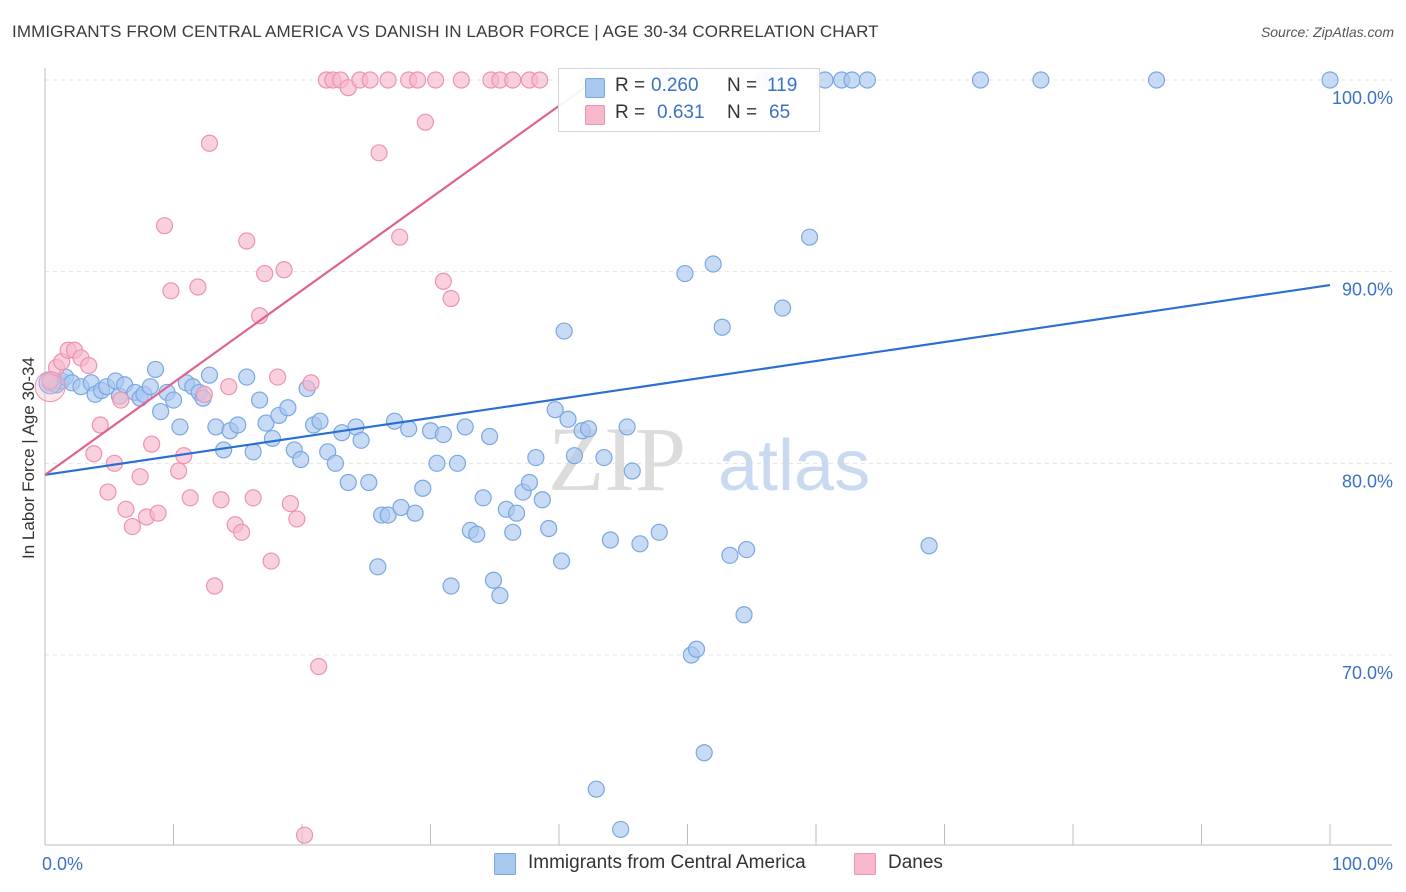  Describe the element at coordinates (681, 112) in the screenshot. I see `legend-r-value: 0.631` at that location.